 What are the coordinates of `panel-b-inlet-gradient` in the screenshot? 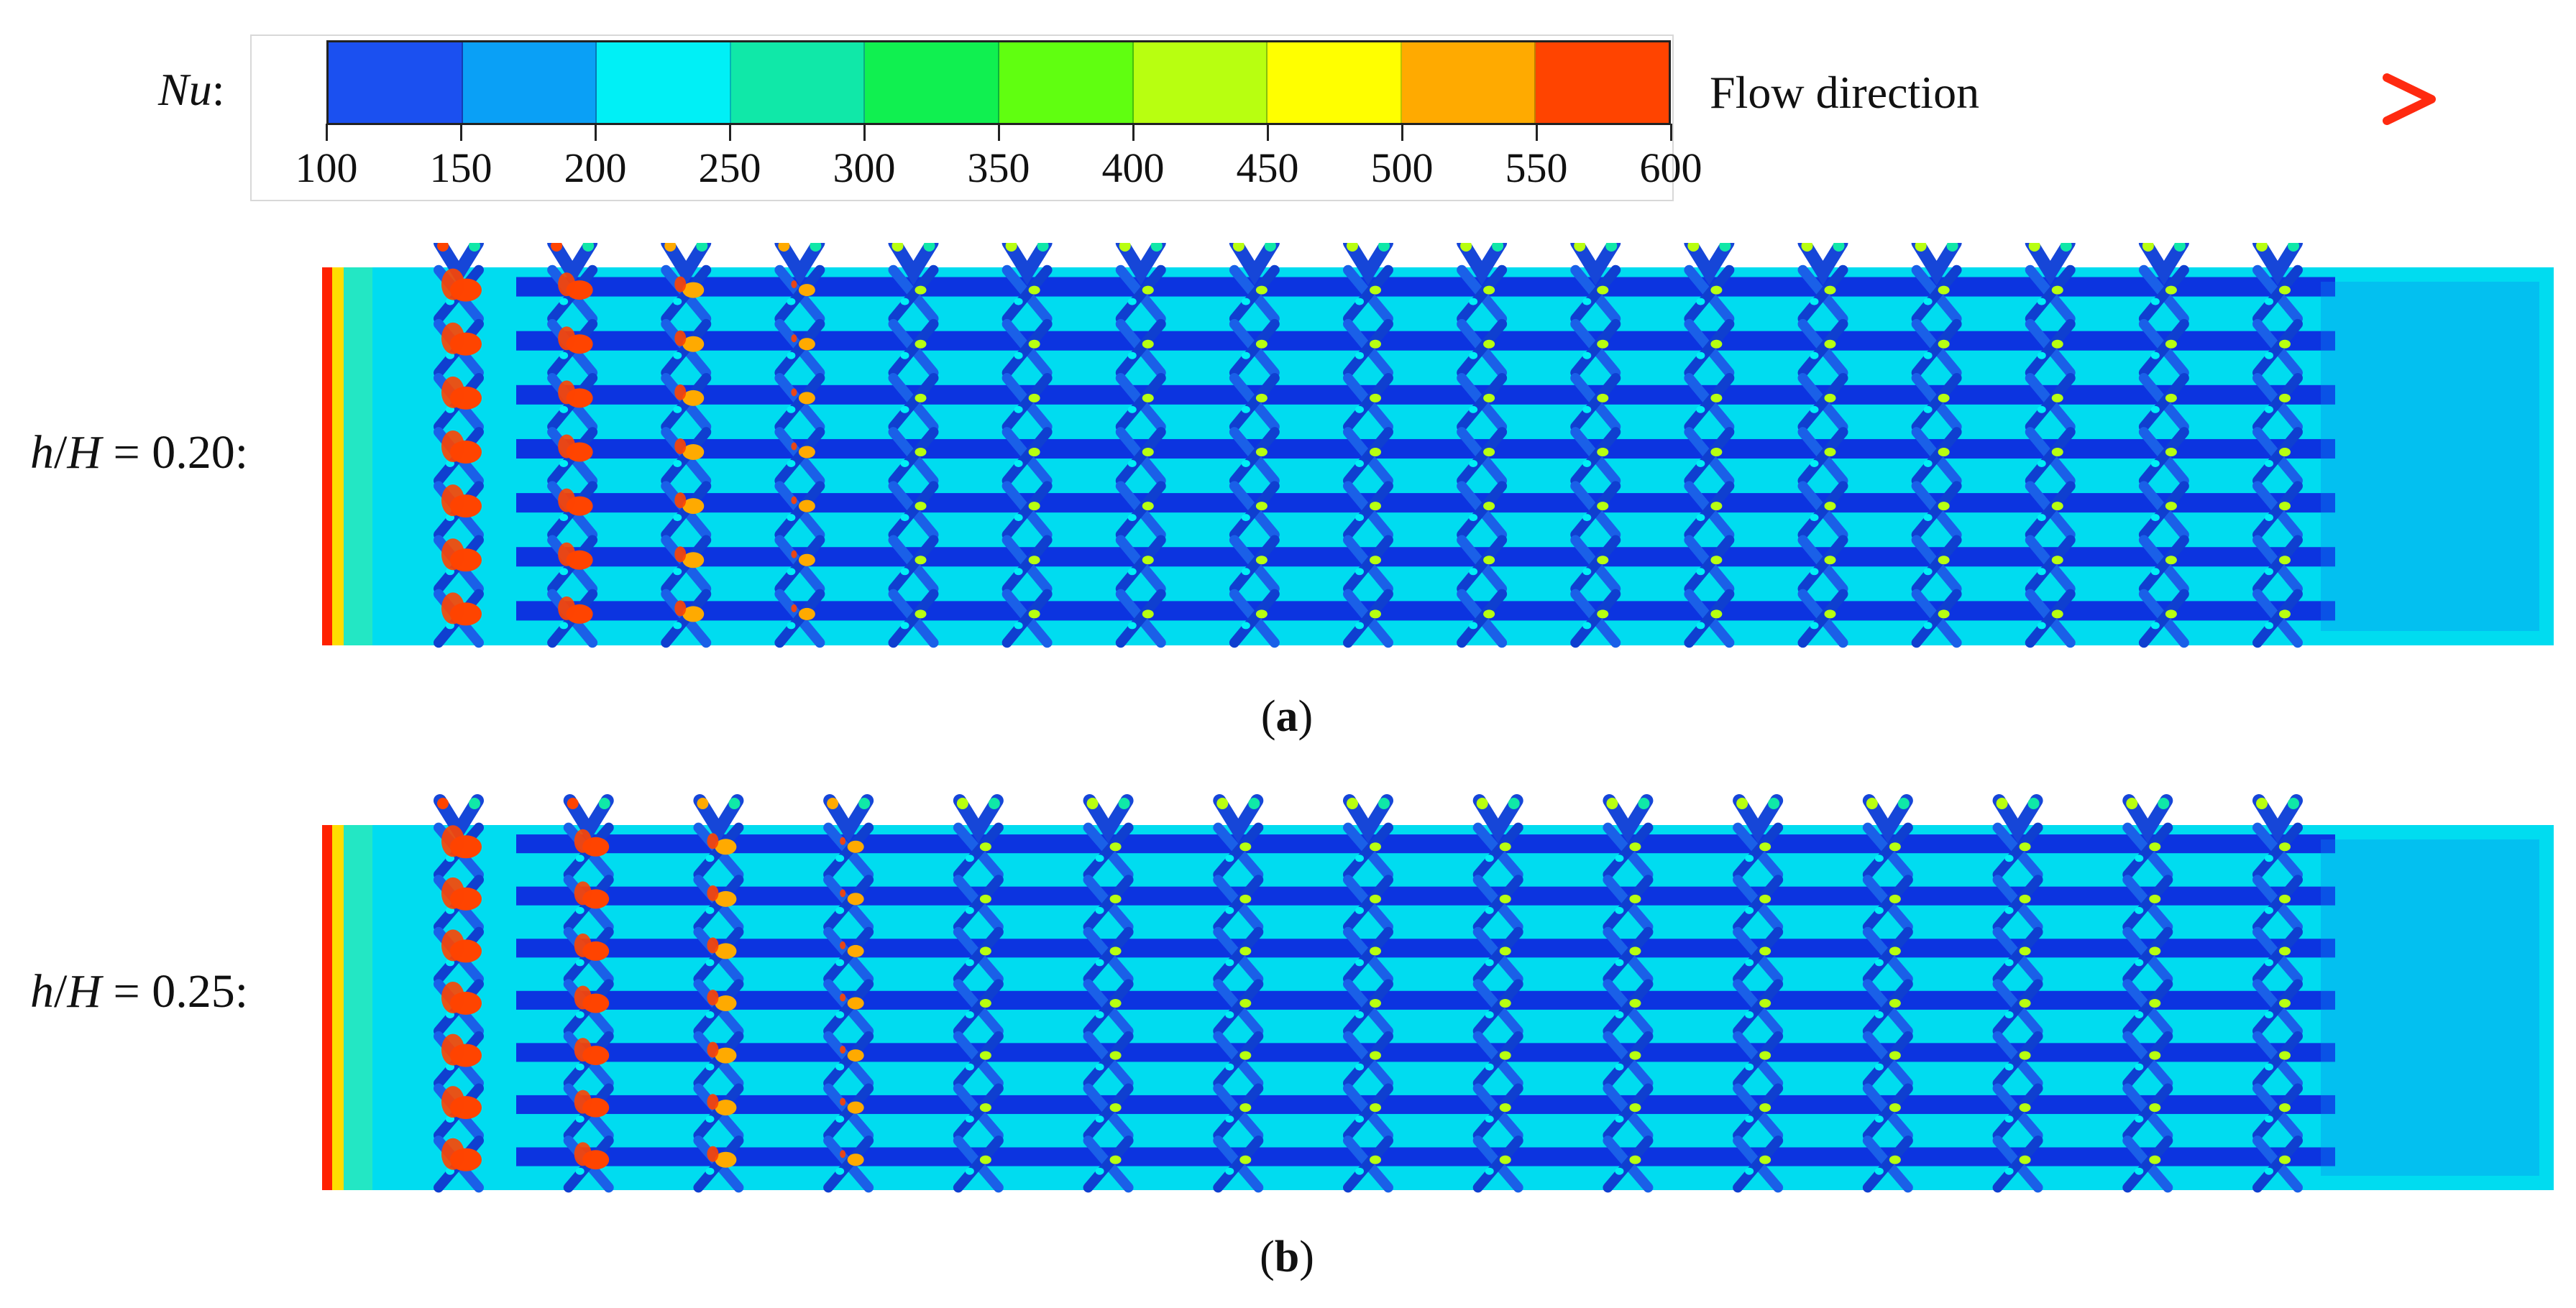 It's located at (338, 1007).